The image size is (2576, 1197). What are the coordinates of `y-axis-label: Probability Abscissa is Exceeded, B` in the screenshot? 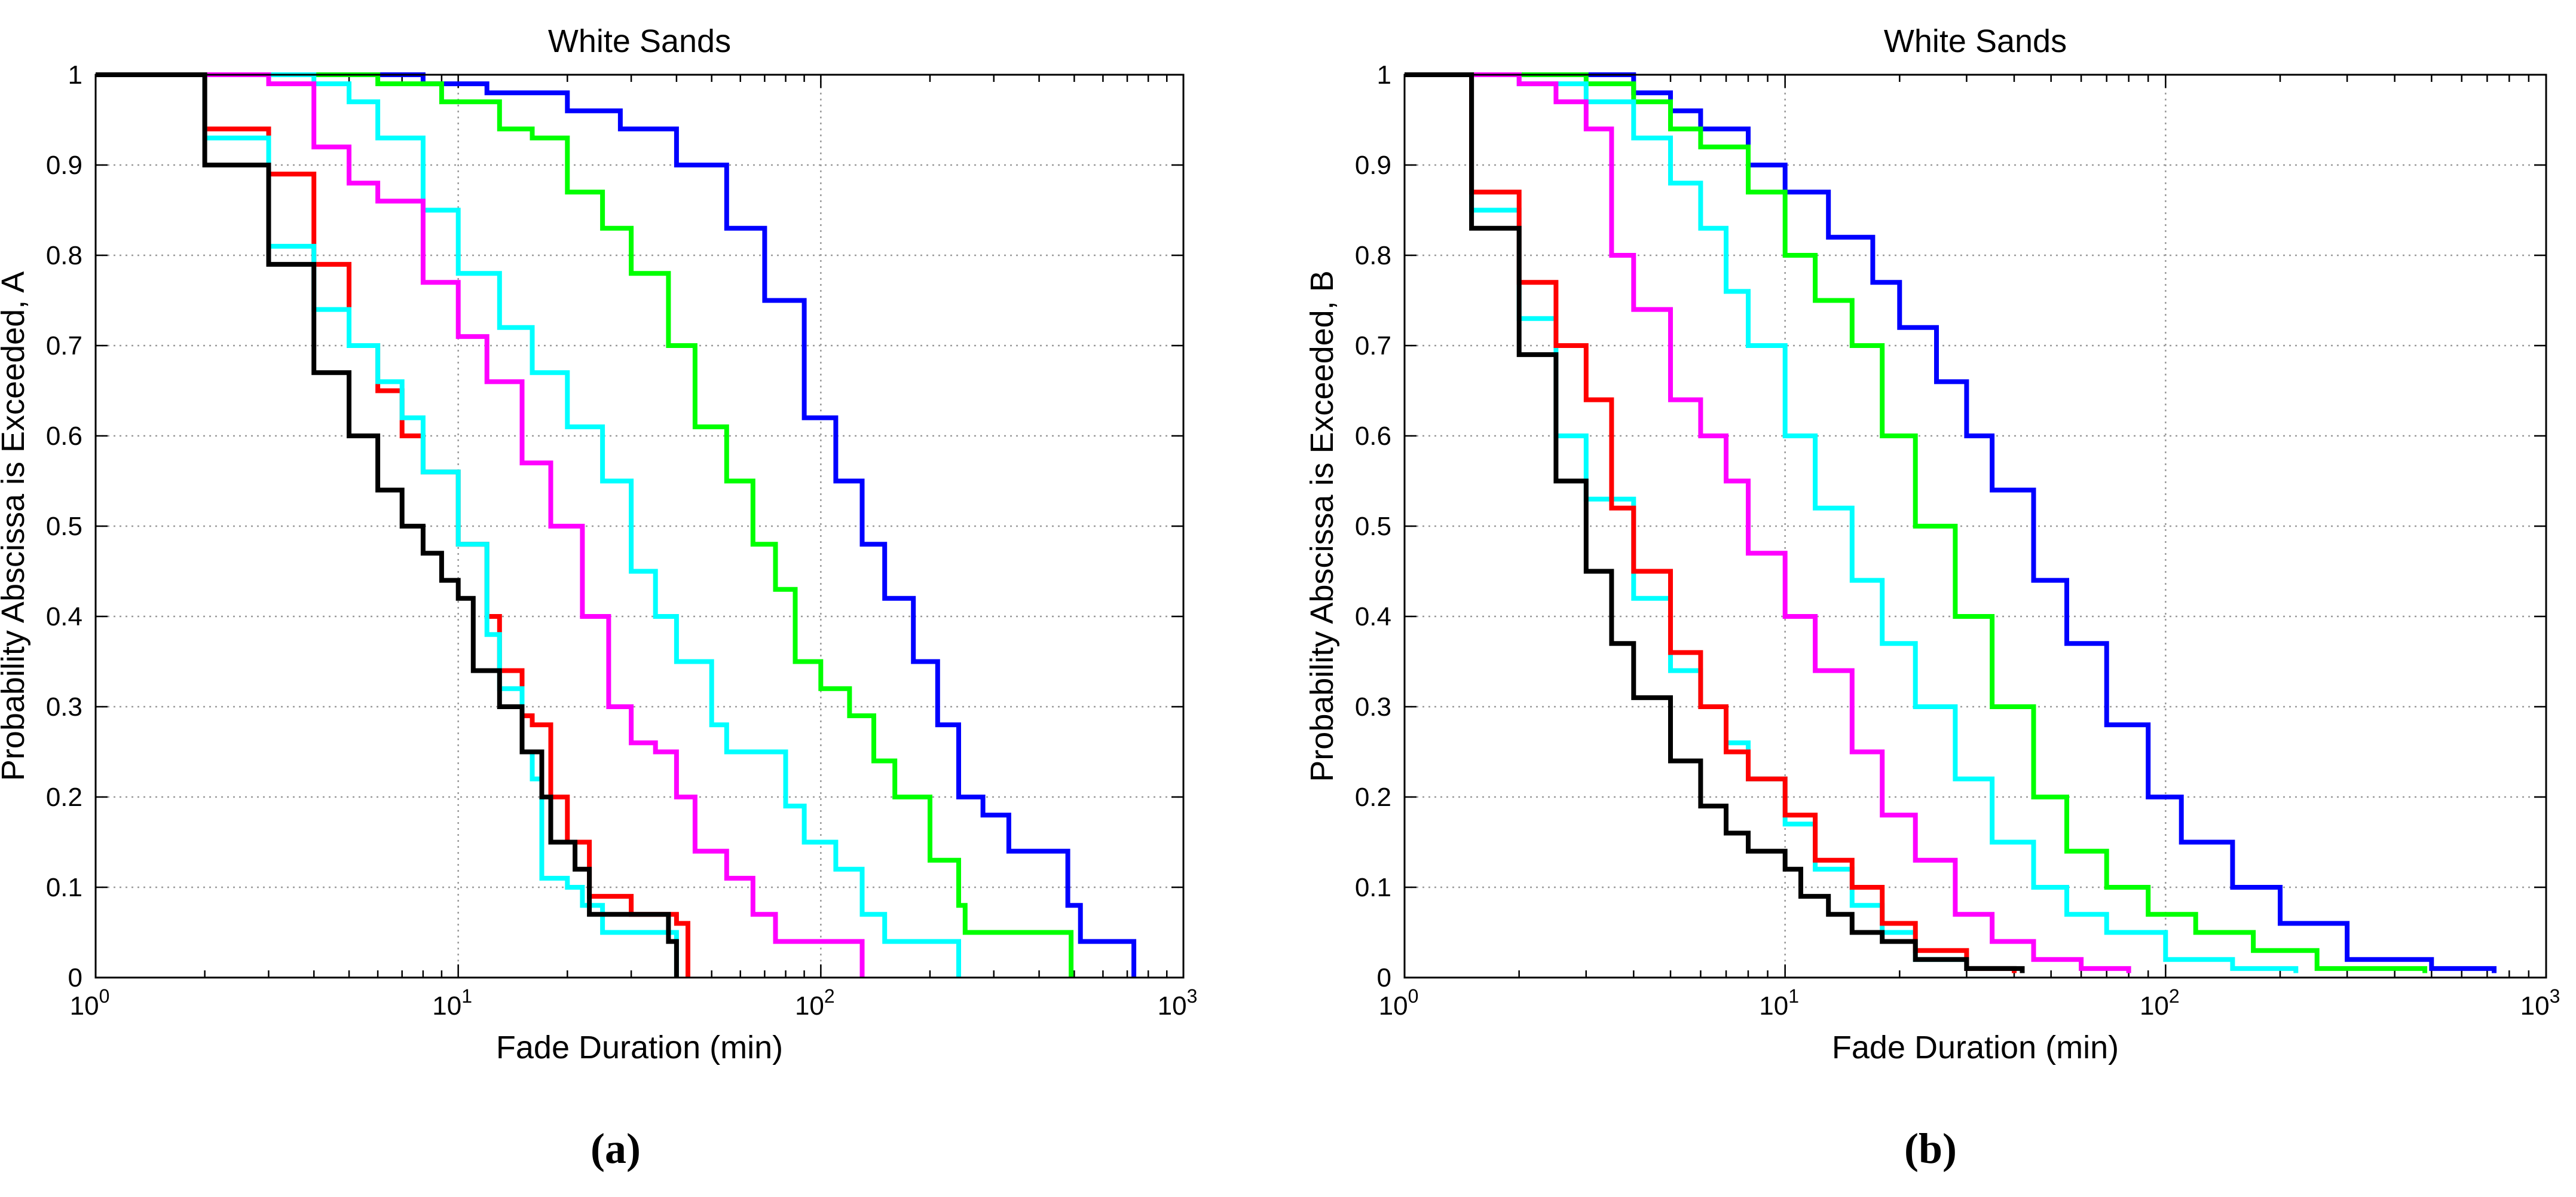 It's located at (1322, 525).